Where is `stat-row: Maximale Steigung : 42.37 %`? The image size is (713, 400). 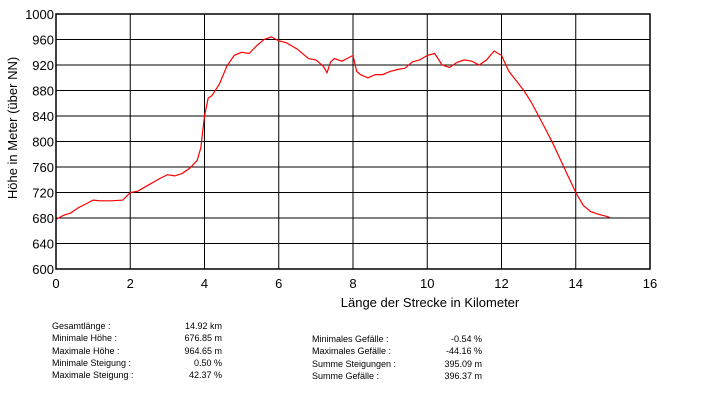 stat-row: Maximale Steigung : 42.37 % is located at coordinates (152, 375).